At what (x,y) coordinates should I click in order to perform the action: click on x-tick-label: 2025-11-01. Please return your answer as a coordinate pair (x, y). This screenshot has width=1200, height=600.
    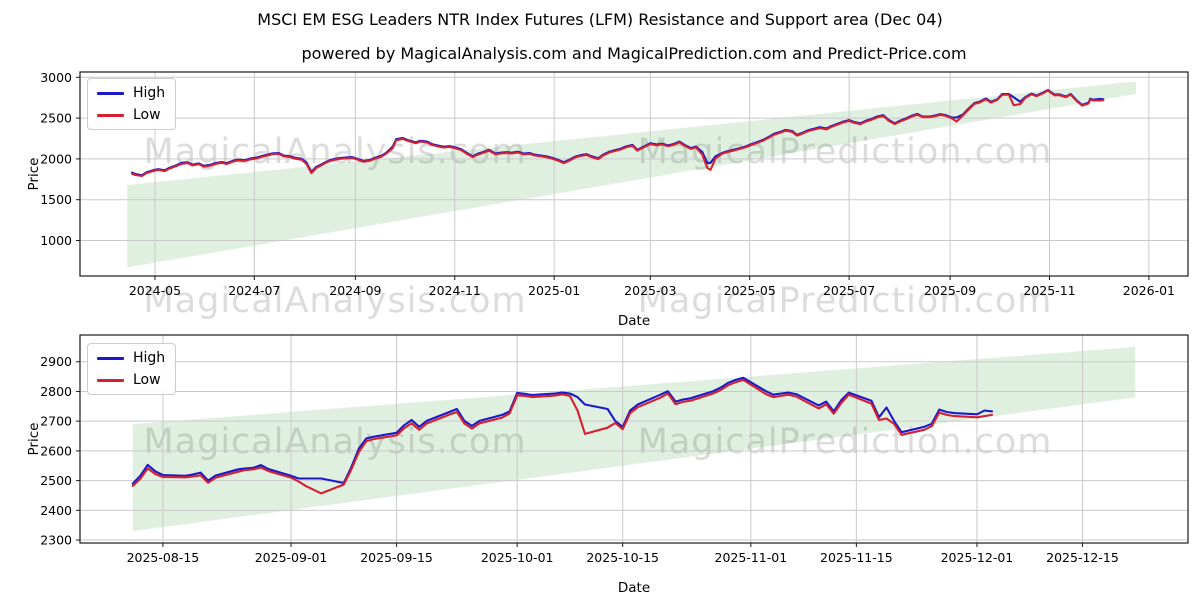
    Looking at the image, I should click on (751, 557).